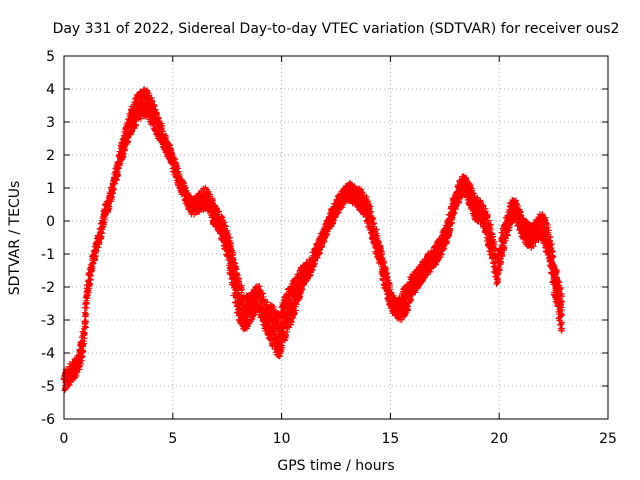 Image resolution: width=640 pixels, height=480 pixels. What do you see at coordinates (48, 420) in the screenshot?
I see `y-tick-label: -6` at bounding box center [48, 420].